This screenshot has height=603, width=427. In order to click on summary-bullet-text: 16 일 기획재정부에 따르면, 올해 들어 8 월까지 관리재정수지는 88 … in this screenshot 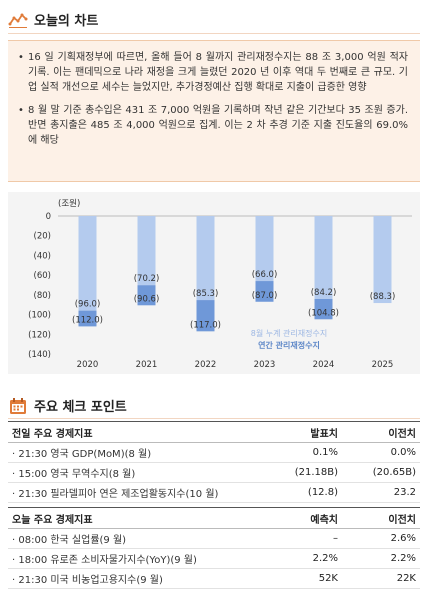, I will do `click(218, 72)`.